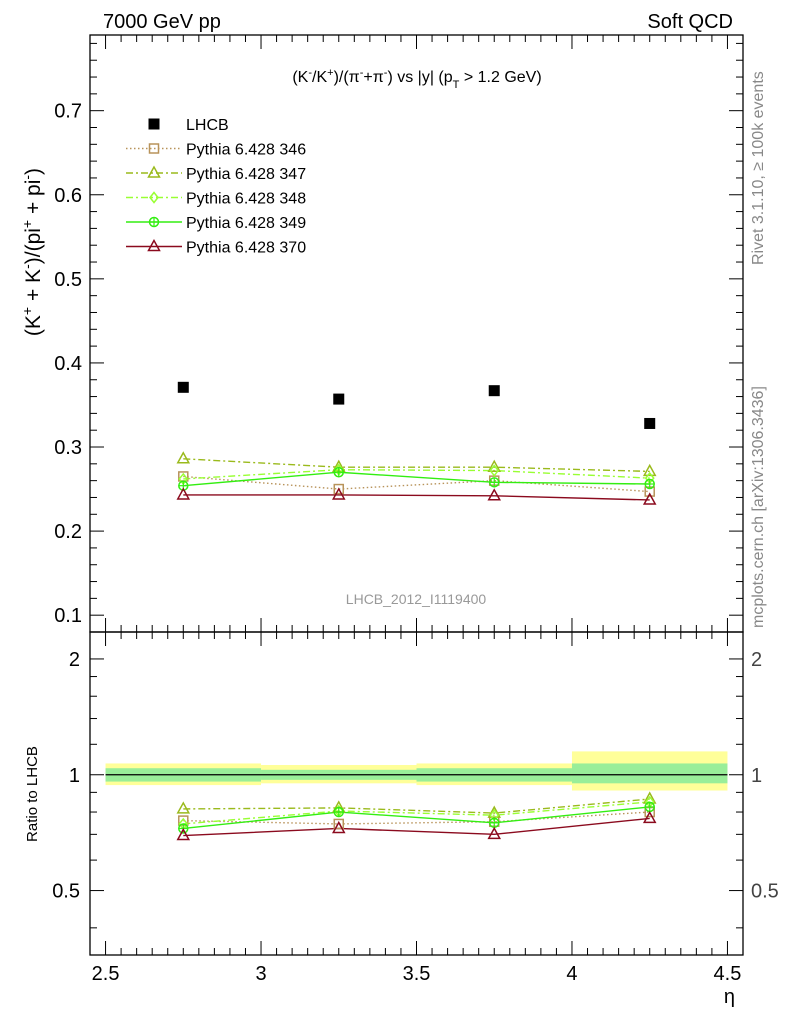 The height and width of the screenshot is (1024, 786). What do you see at coordinates (416, 497) in the screenshot?
I see `series-line-p370` at bounding box center [416, 497].